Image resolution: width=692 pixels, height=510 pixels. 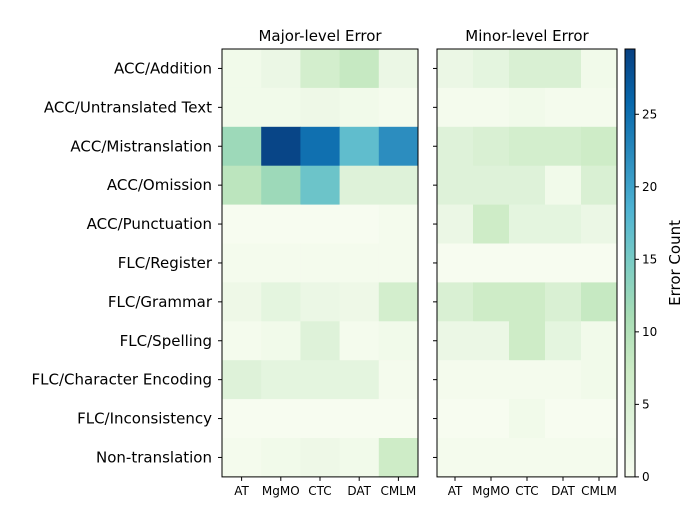 What do you see at coordinates (166, 341) in the screenshot?
I see `row-label-7: FLC/Spelling` at bounding box center [166, 341].